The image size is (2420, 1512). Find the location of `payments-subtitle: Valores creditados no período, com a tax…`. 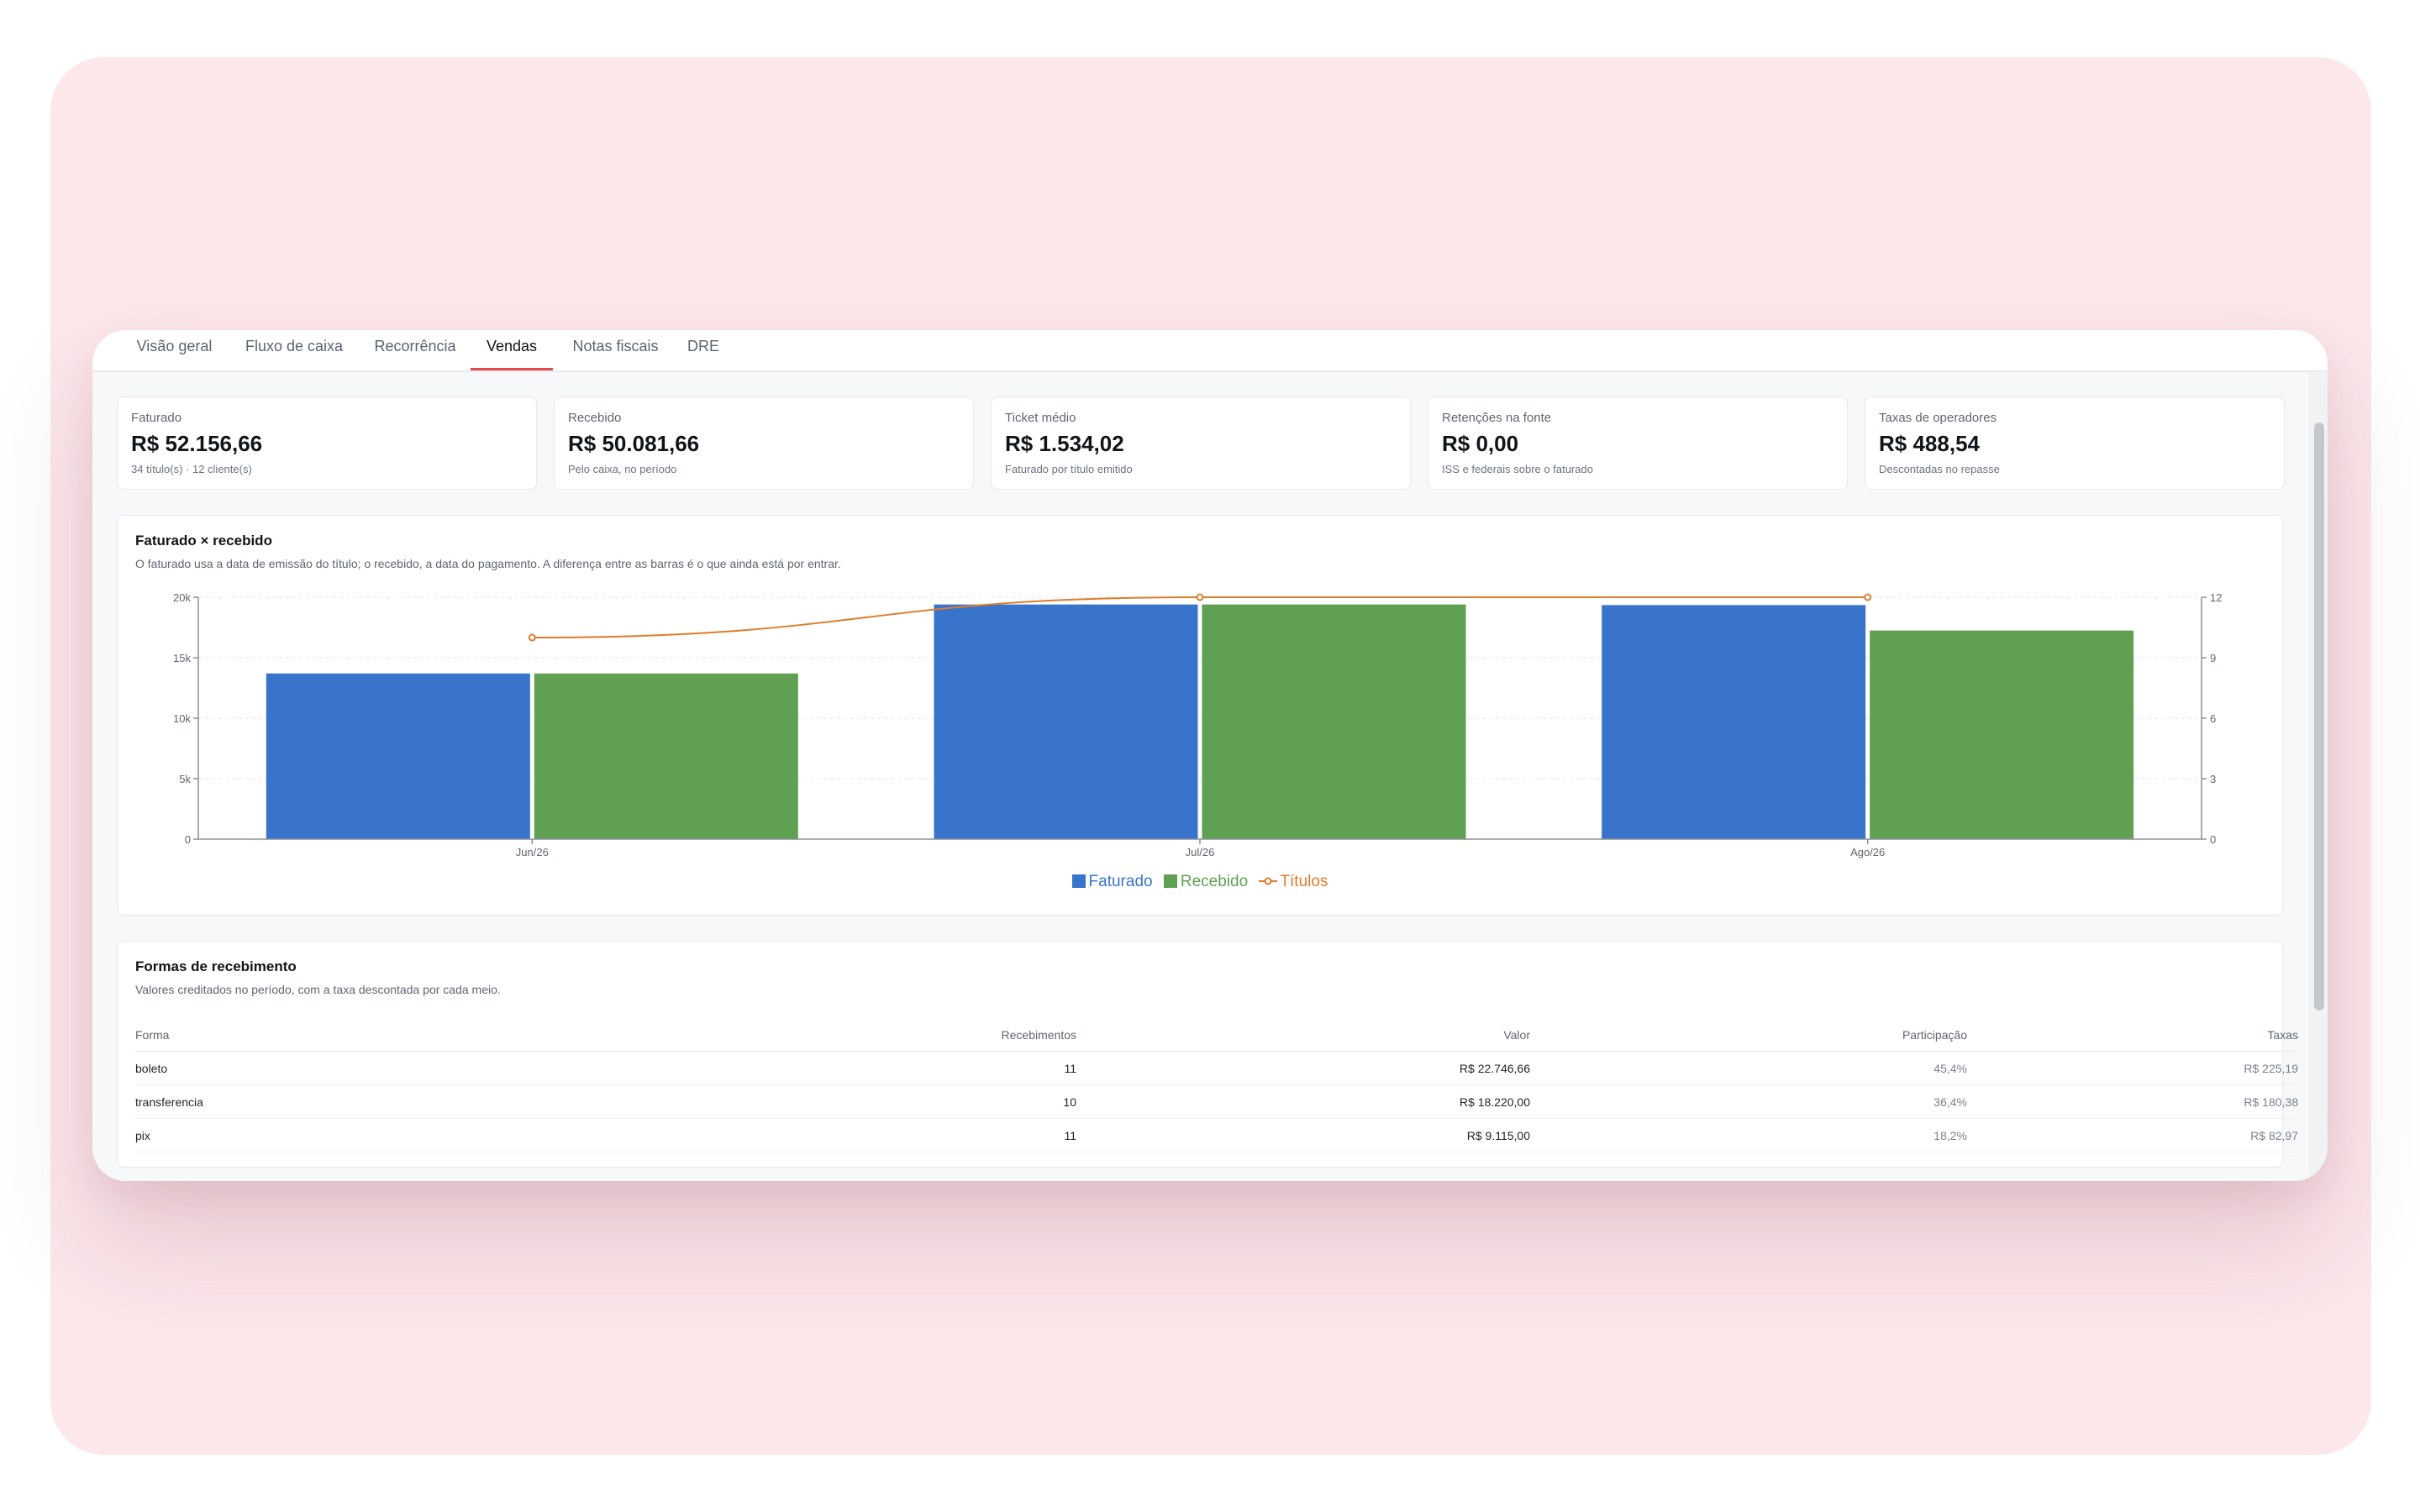

payments-subtitle: Valores creditados no período, com a tax… is located at coordinates (318, 989).